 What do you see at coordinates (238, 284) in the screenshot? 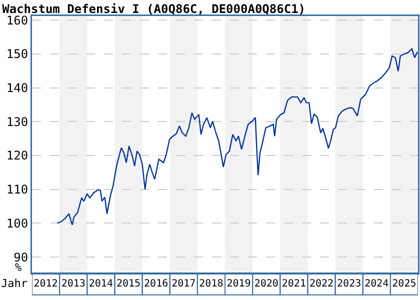
I see `x-tick-label: 2019` at bounding box center [238, 284].